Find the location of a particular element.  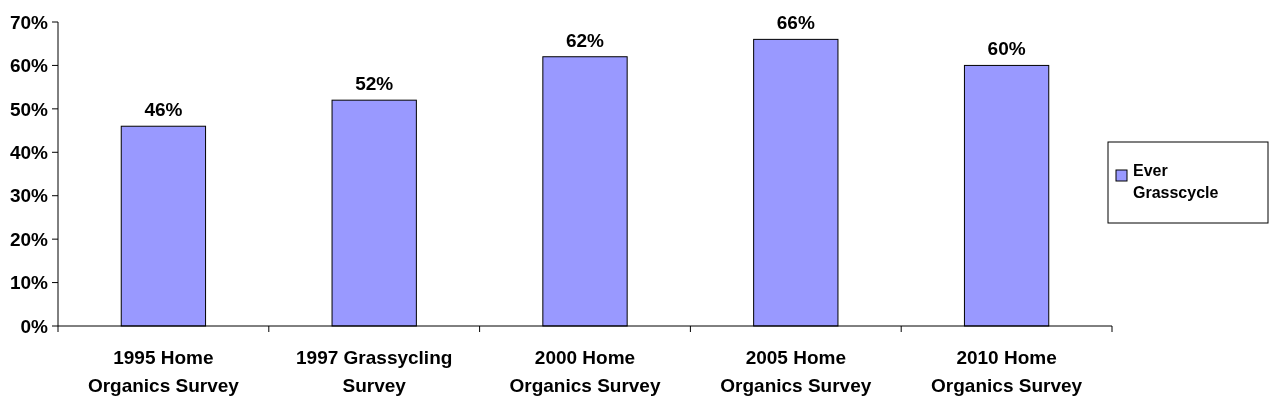

data-label: 46% is located at coordinates (163, 110).